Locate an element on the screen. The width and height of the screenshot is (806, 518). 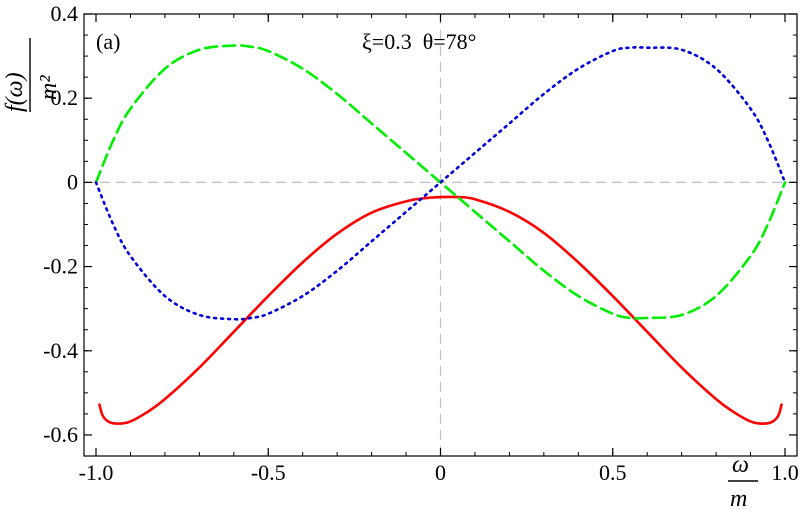
y-tick-label: -0.2 is located at coordinates (60, 266).